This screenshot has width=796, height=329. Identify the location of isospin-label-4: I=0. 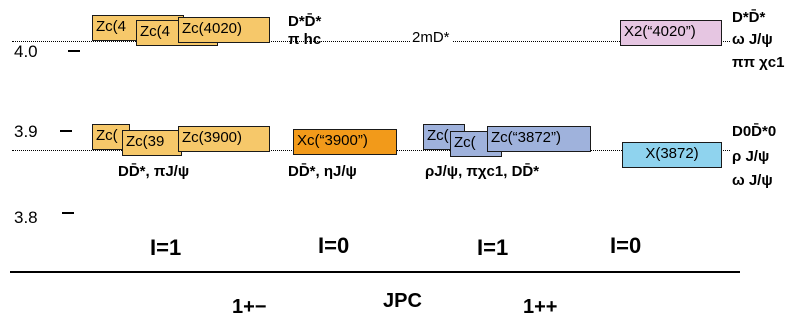
(626, 245).